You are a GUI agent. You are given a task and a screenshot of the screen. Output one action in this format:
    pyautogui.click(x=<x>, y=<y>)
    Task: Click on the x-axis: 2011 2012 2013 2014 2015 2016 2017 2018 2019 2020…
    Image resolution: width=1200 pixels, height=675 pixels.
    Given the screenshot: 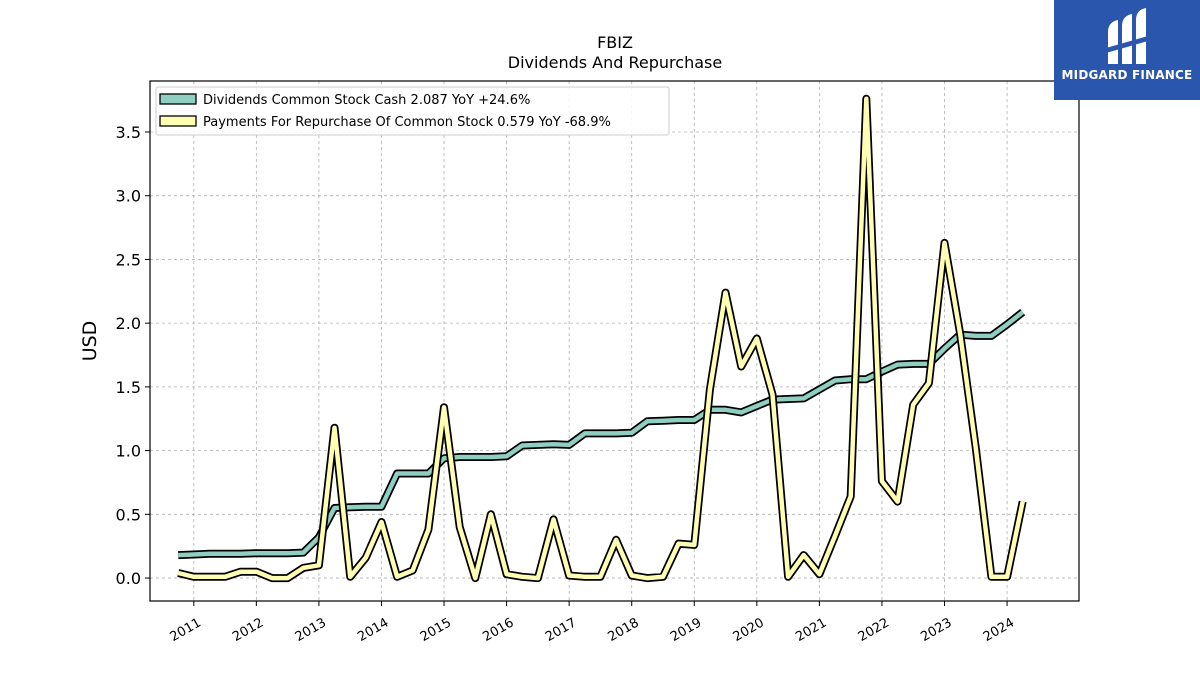 What is the action you would take?
    pyautogui.click(x=592, y=623)
    